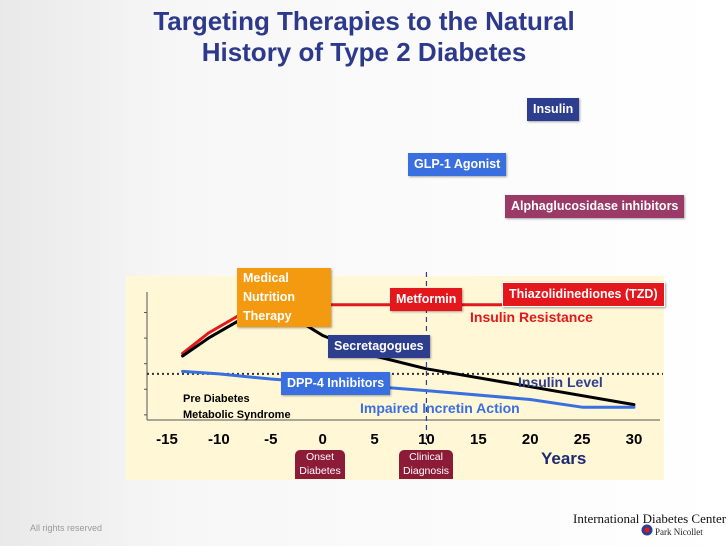 The image size is (728, 546). Describe the element at coordinates (336, 383) in the screenshot. I see `dpp4-inhibitors-label: DPP-4 Inhibitors` at that location.